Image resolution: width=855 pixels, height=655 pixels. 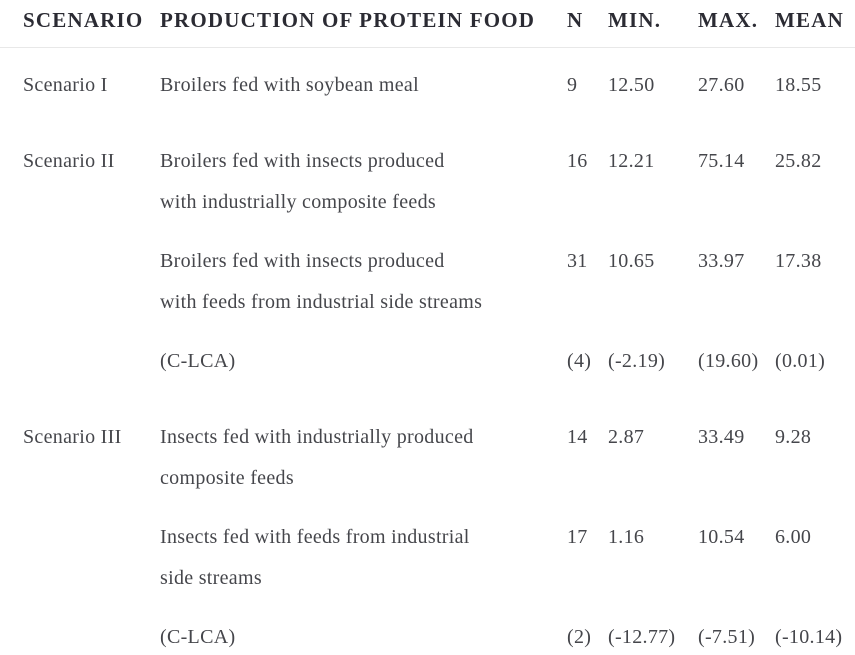 I want to click on max-cell: 33.49, so click(x=721, y=437).